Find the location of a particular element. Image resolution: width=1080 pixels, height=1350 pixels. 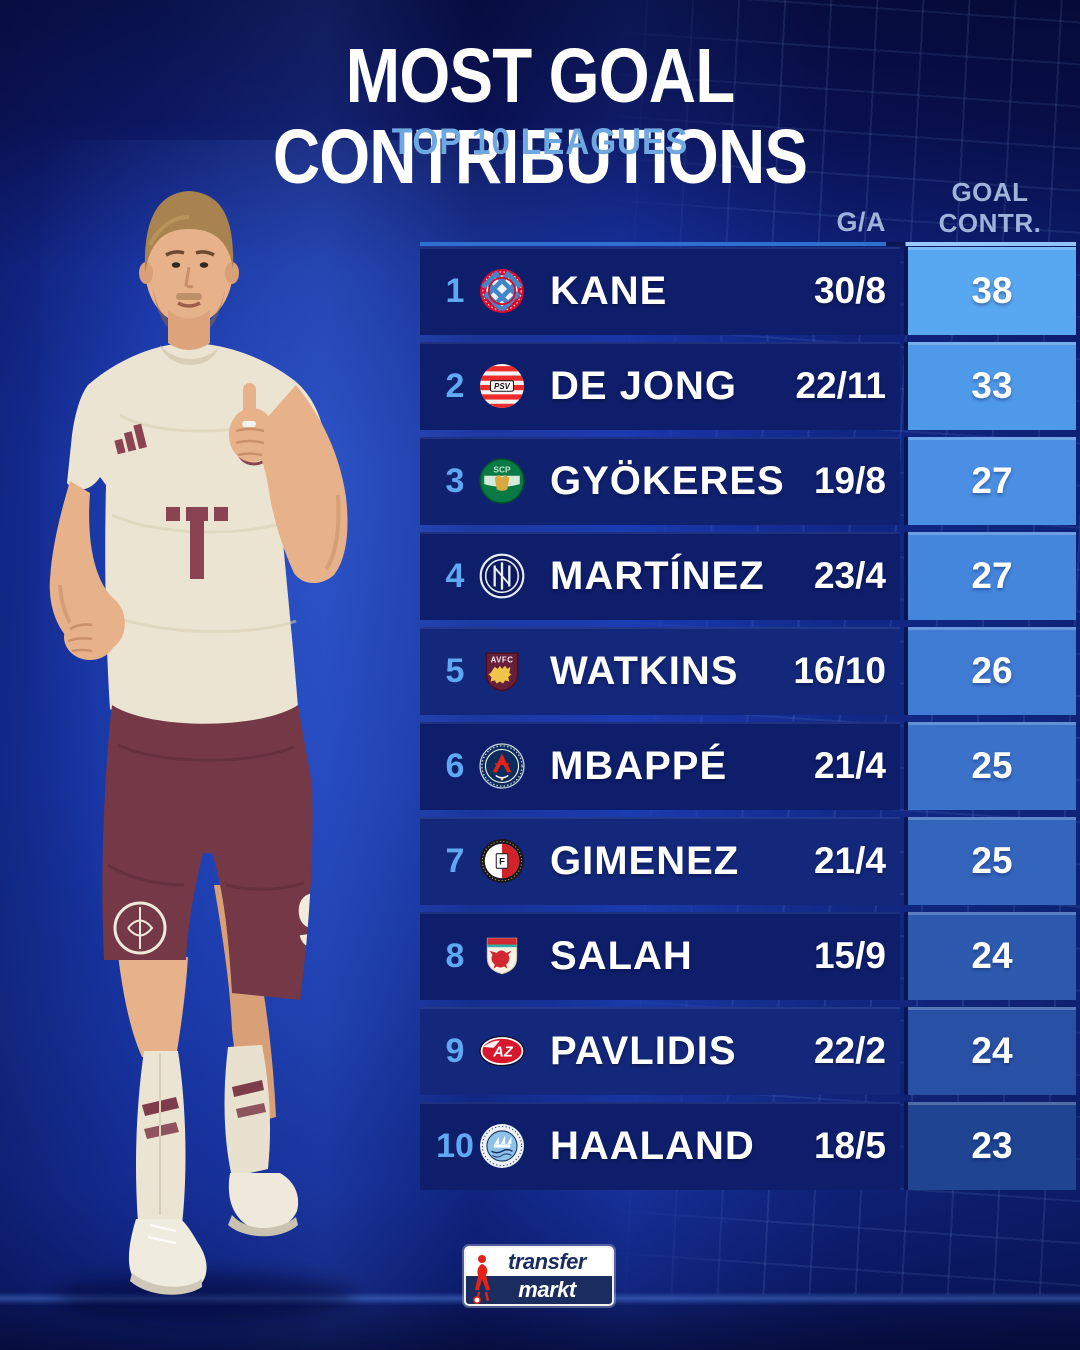

player-name: DE JONG is located at coordinates (644, 386).